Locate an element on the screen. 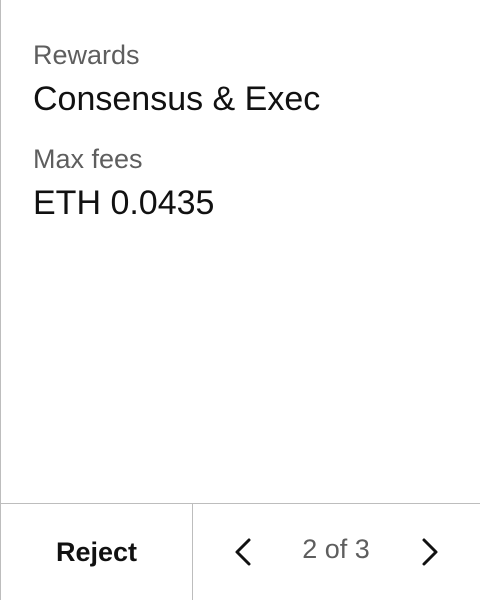  max-fees-label: Max fees is located at coordinates (88, 159).